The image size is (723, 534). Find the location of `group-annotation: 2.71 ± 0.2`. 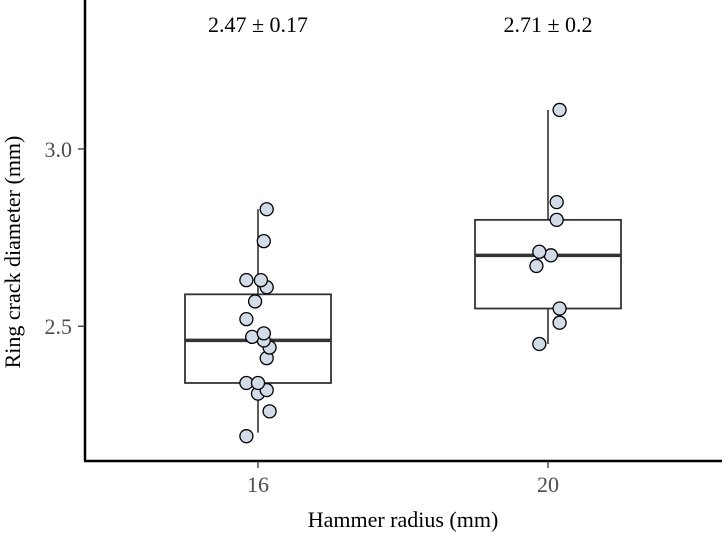

group-annotation: 2.71 ± 0.2 is located at coordinates (547, 24).